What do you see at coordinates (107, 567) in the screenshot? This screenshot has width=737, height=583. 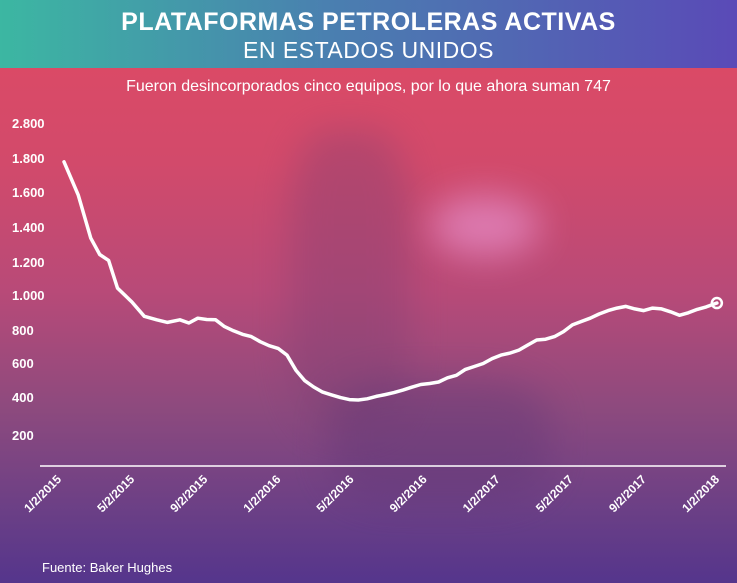 I see `source-note: Fuente: Baker Hughes` at bounding box center [107, 567].